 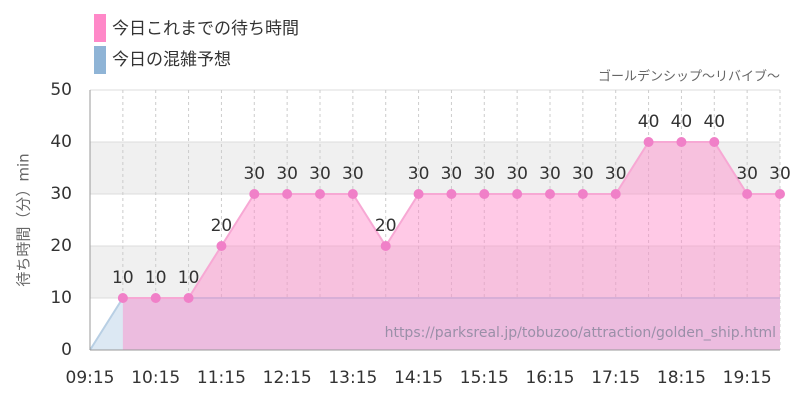 What do you see at coordinates (61, 142) in the screenshot?
I see `y-tick-label: 40` at bounding box center [61, 142].